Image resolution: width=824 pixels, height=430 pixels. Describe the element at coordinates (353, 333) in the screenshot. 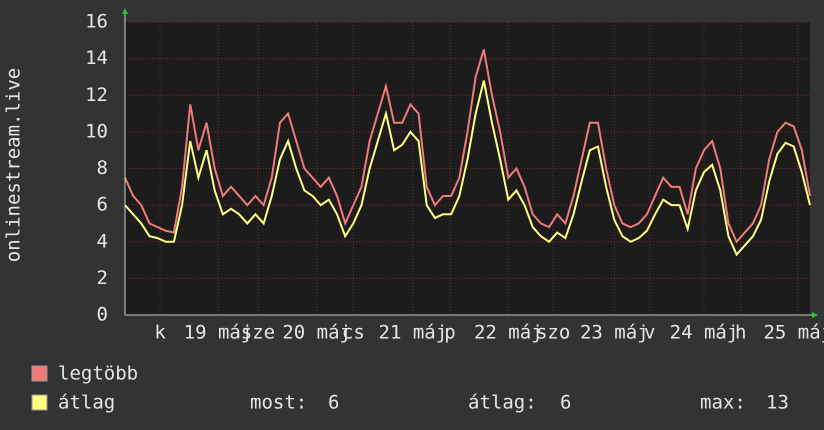

I see `x-tick-label: cs` at that location.